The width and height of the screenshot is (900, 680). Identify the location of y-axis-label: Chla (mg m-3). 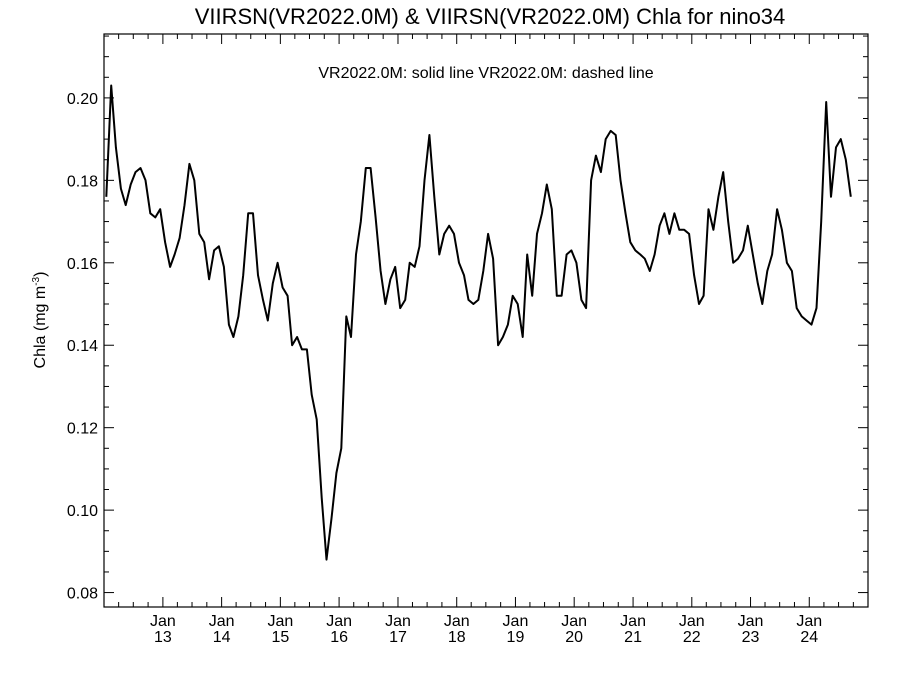
(40, 320).